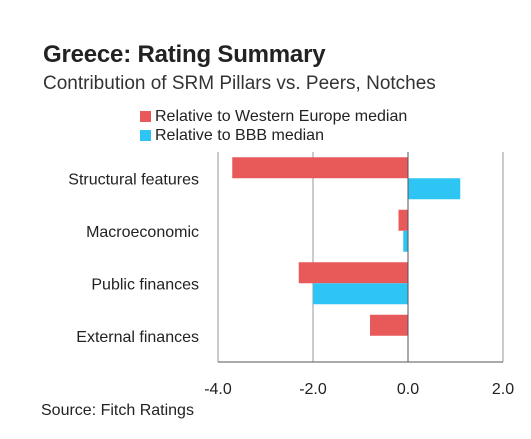 This screenshot has height=439, width=531. I want to click on chart-title: Greece: Rating Summary, so click(184, 54).